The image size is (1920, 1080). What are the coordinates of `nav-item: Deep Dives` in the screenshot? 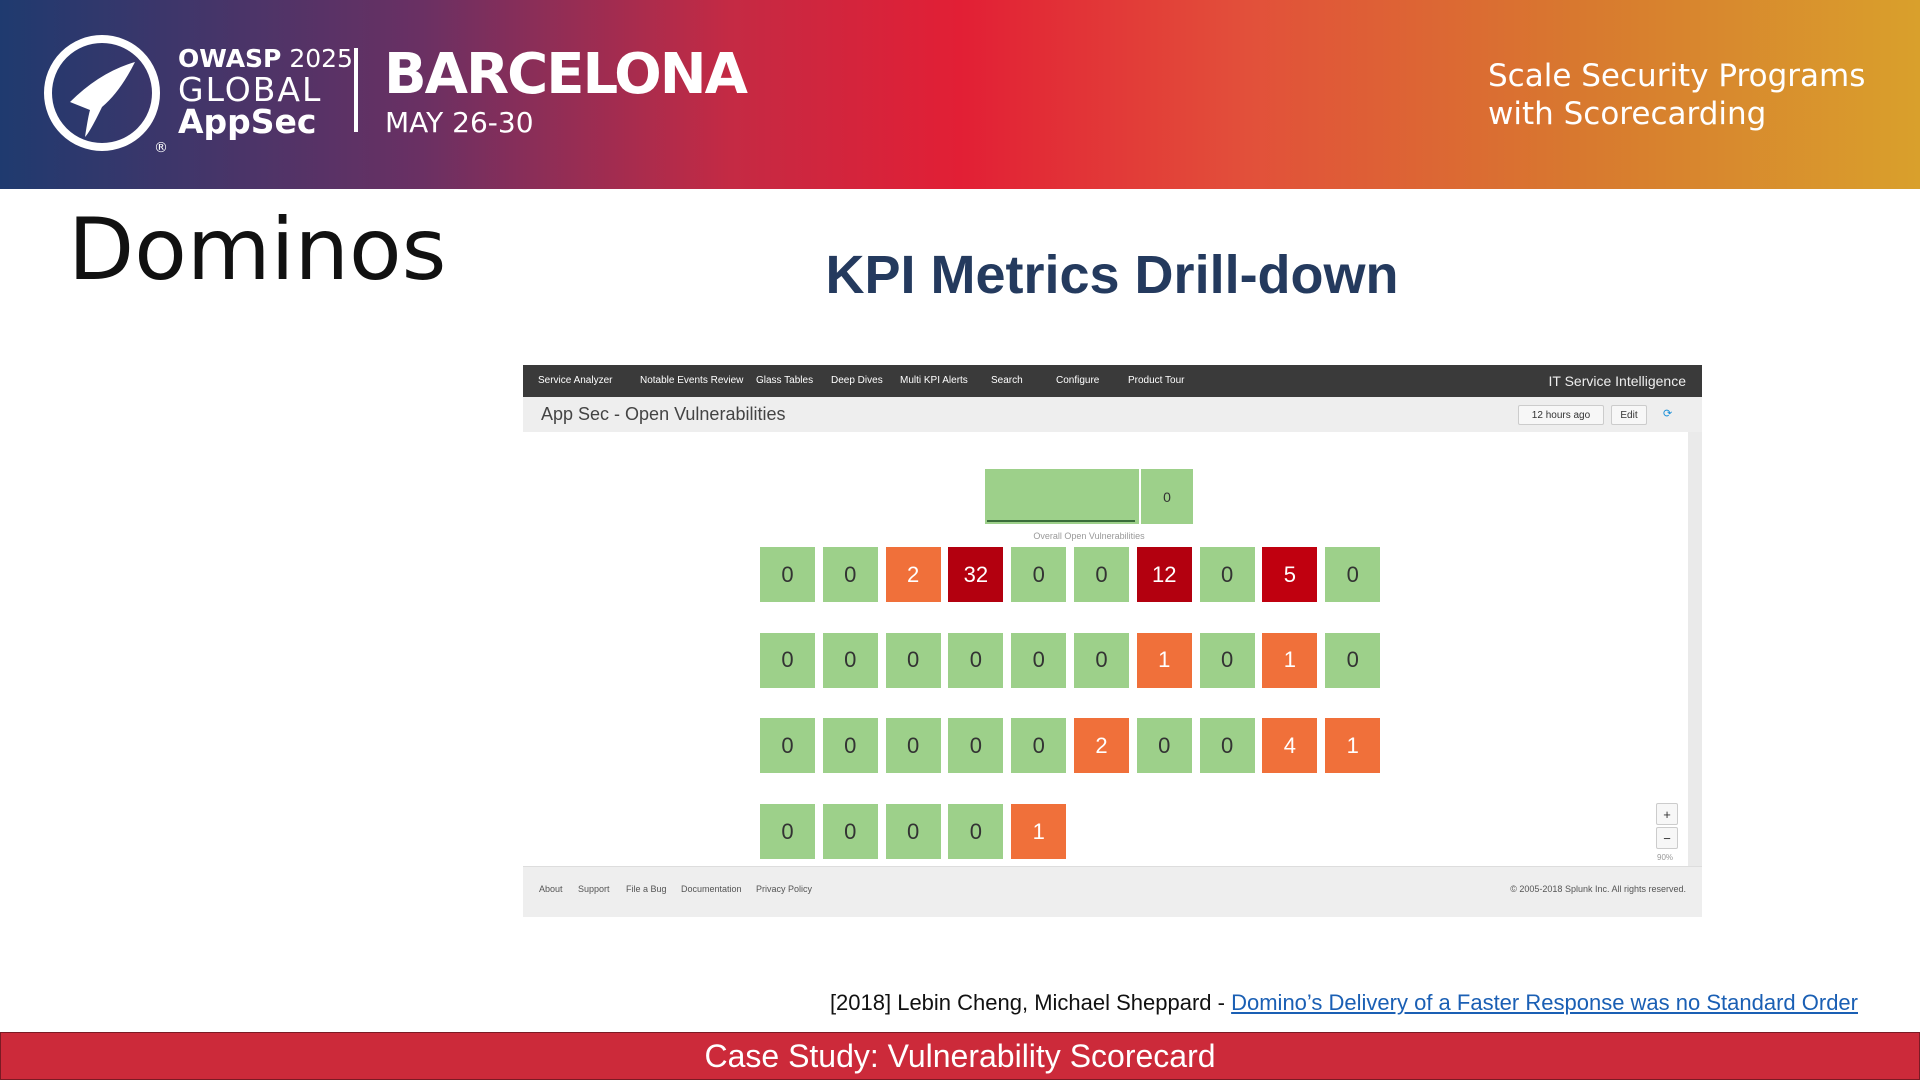 It's located at (857, 380).